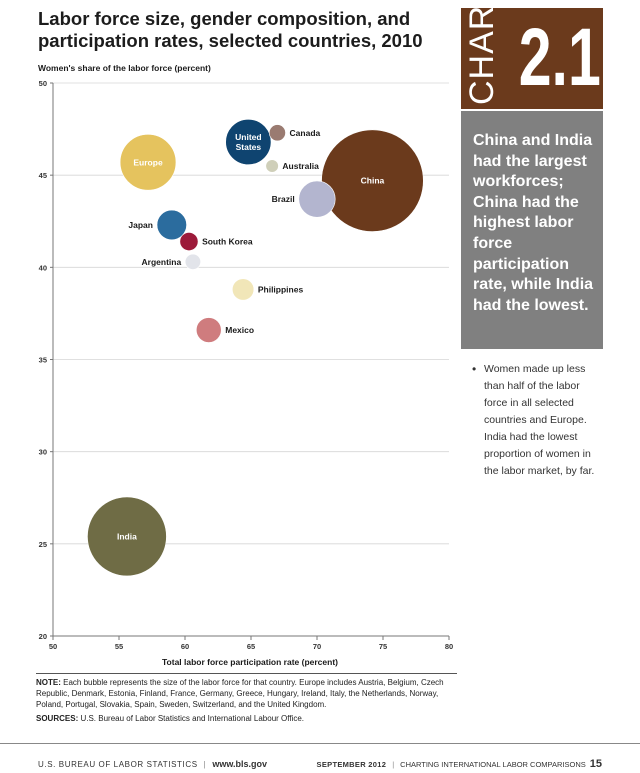 Image resolution: width=640 pixels, height=773 pixels. Describe the element at coordinates (305, 133) in the screenshot. I see `bubble-label-canada: Canada` at that location.